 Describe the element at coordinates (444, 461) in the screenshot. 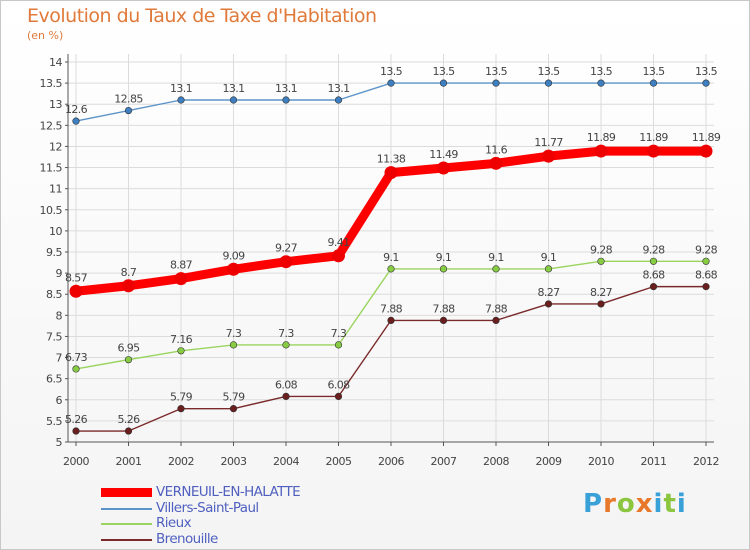

I see `x-tick-label: 2007` at that location.